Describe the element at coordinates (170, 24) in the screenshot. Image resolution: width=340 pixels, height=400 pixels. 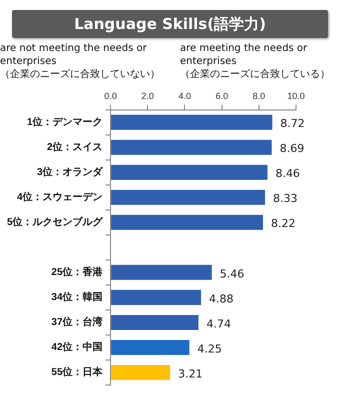
I see `chart-title: Language Skills(語学力)` at that location.